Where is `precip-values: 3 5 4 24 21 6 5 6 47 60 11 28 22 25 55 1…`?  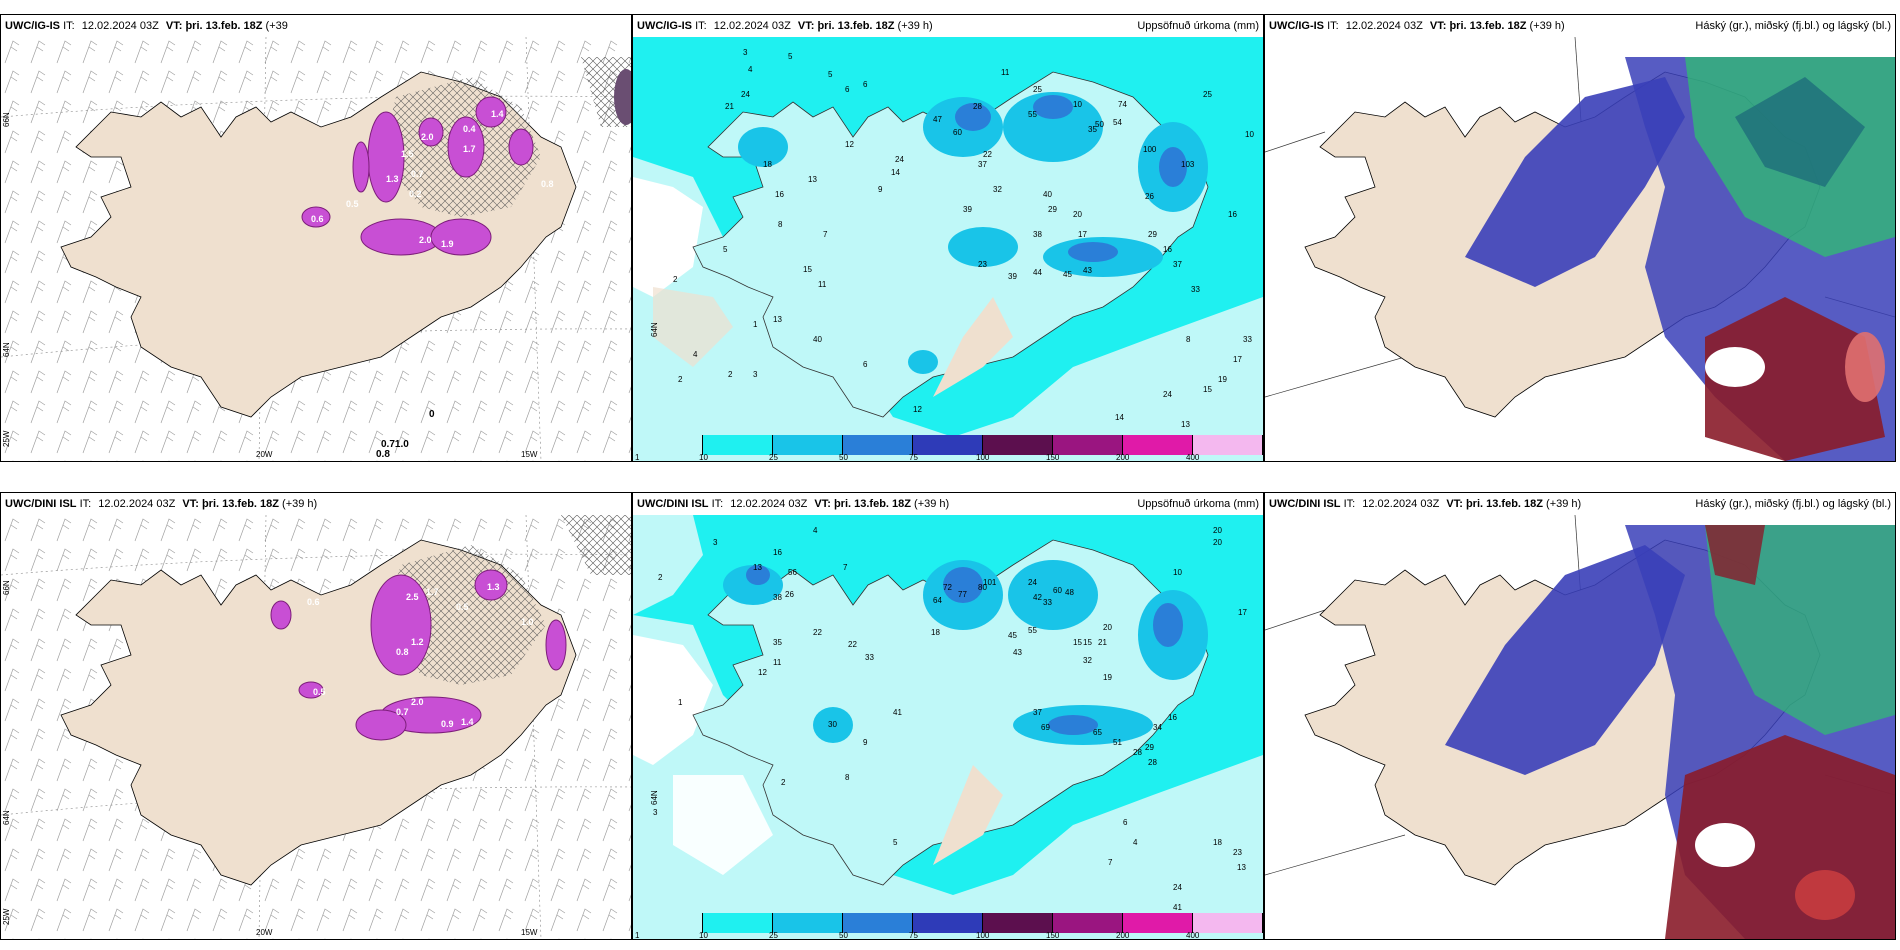 precip-values: 3 5 4 24 21 6 5 6 47 60 11 28 22 25 55 1… is located at coordinates (963, 238).